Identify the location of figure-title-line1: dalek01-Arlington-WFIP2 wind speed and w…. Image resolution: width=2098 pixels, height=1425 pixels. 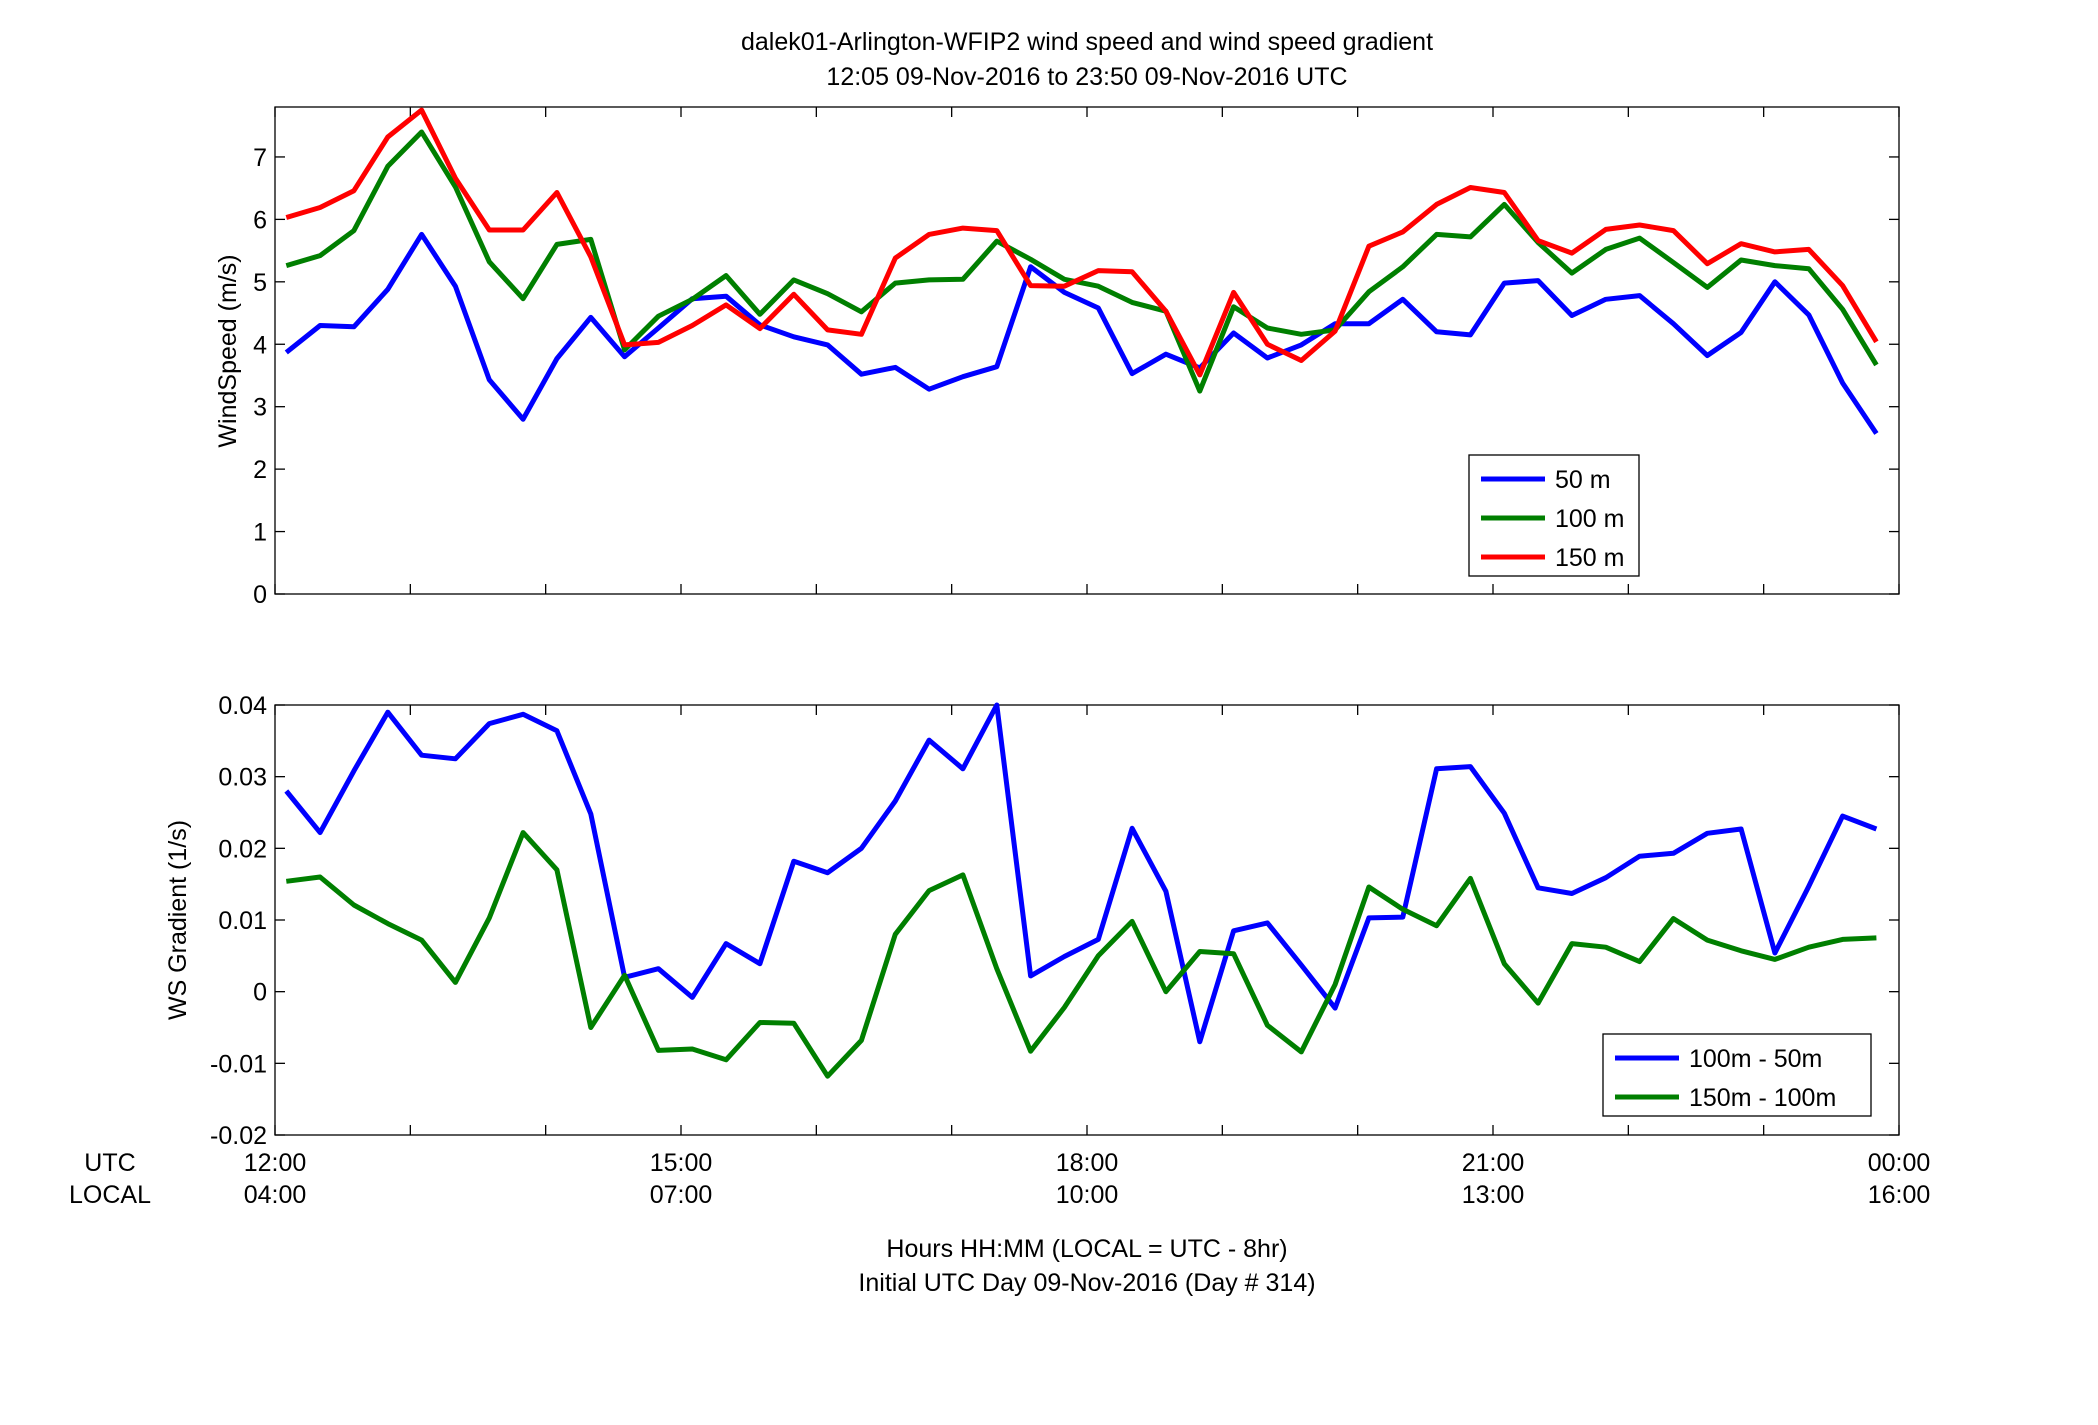
(1087, 42).